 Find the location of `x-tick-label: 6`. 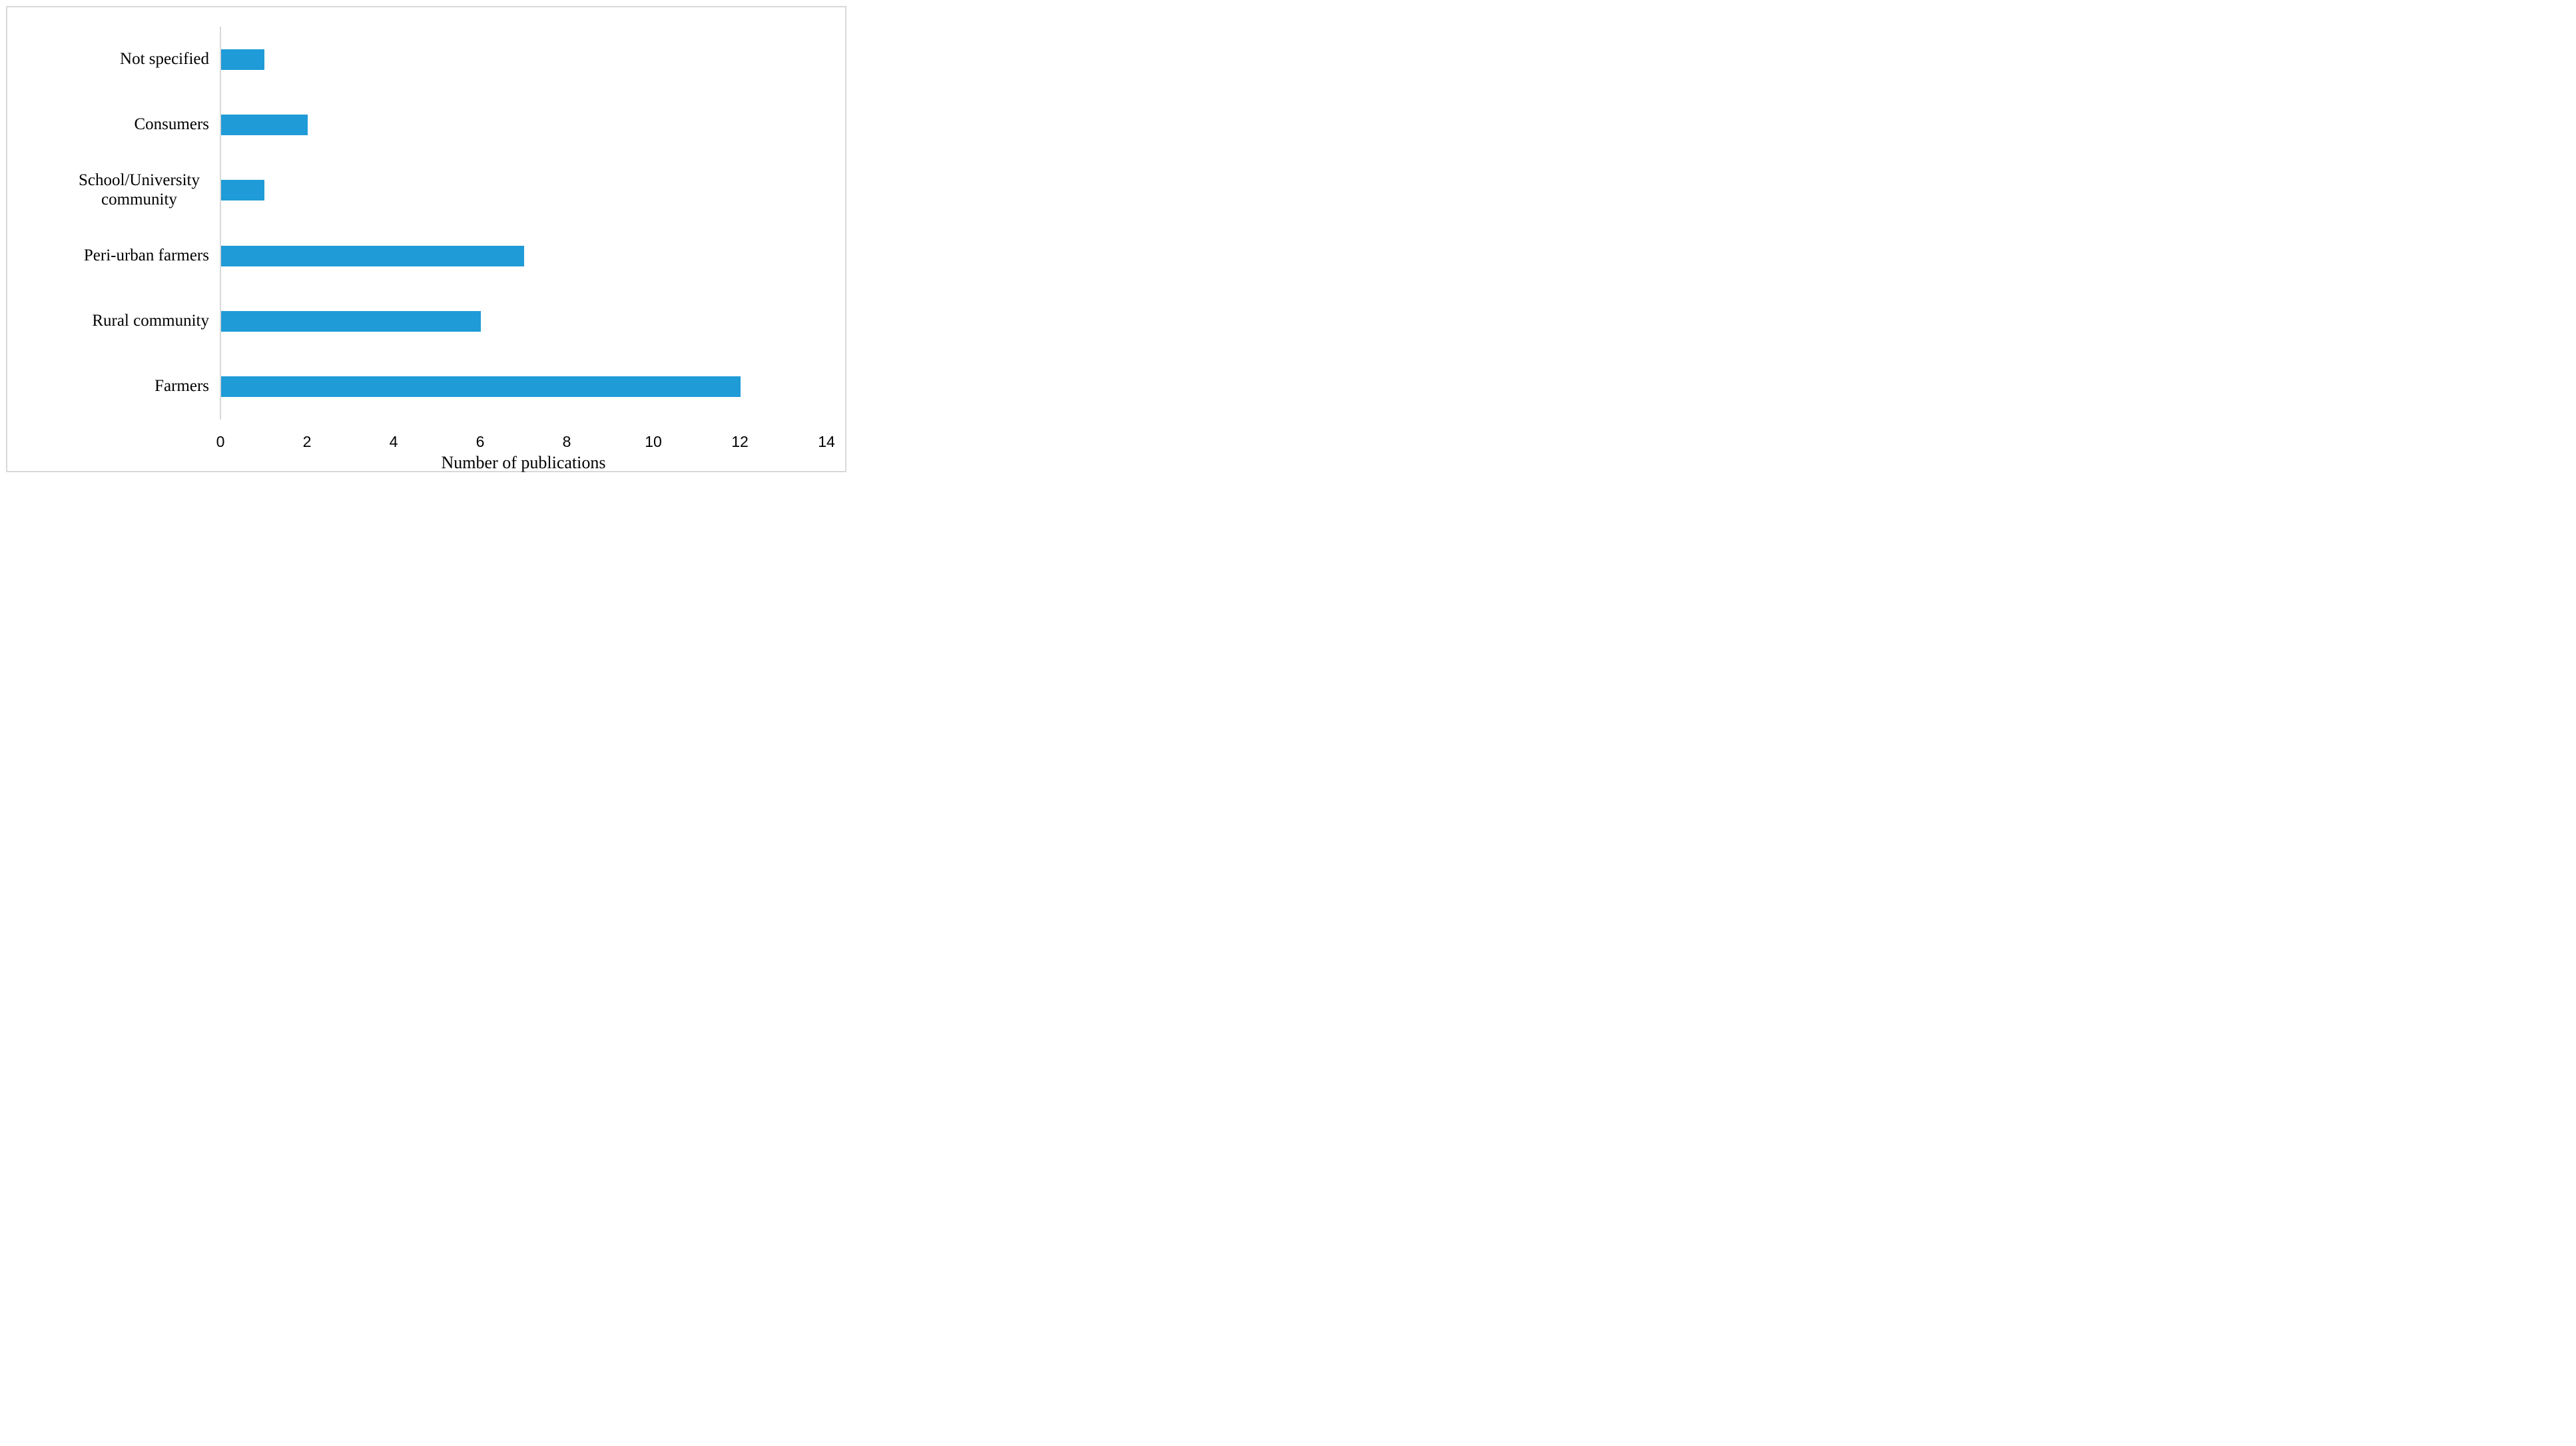

x-tick-label: 6 is located at coordinates (480, 441).